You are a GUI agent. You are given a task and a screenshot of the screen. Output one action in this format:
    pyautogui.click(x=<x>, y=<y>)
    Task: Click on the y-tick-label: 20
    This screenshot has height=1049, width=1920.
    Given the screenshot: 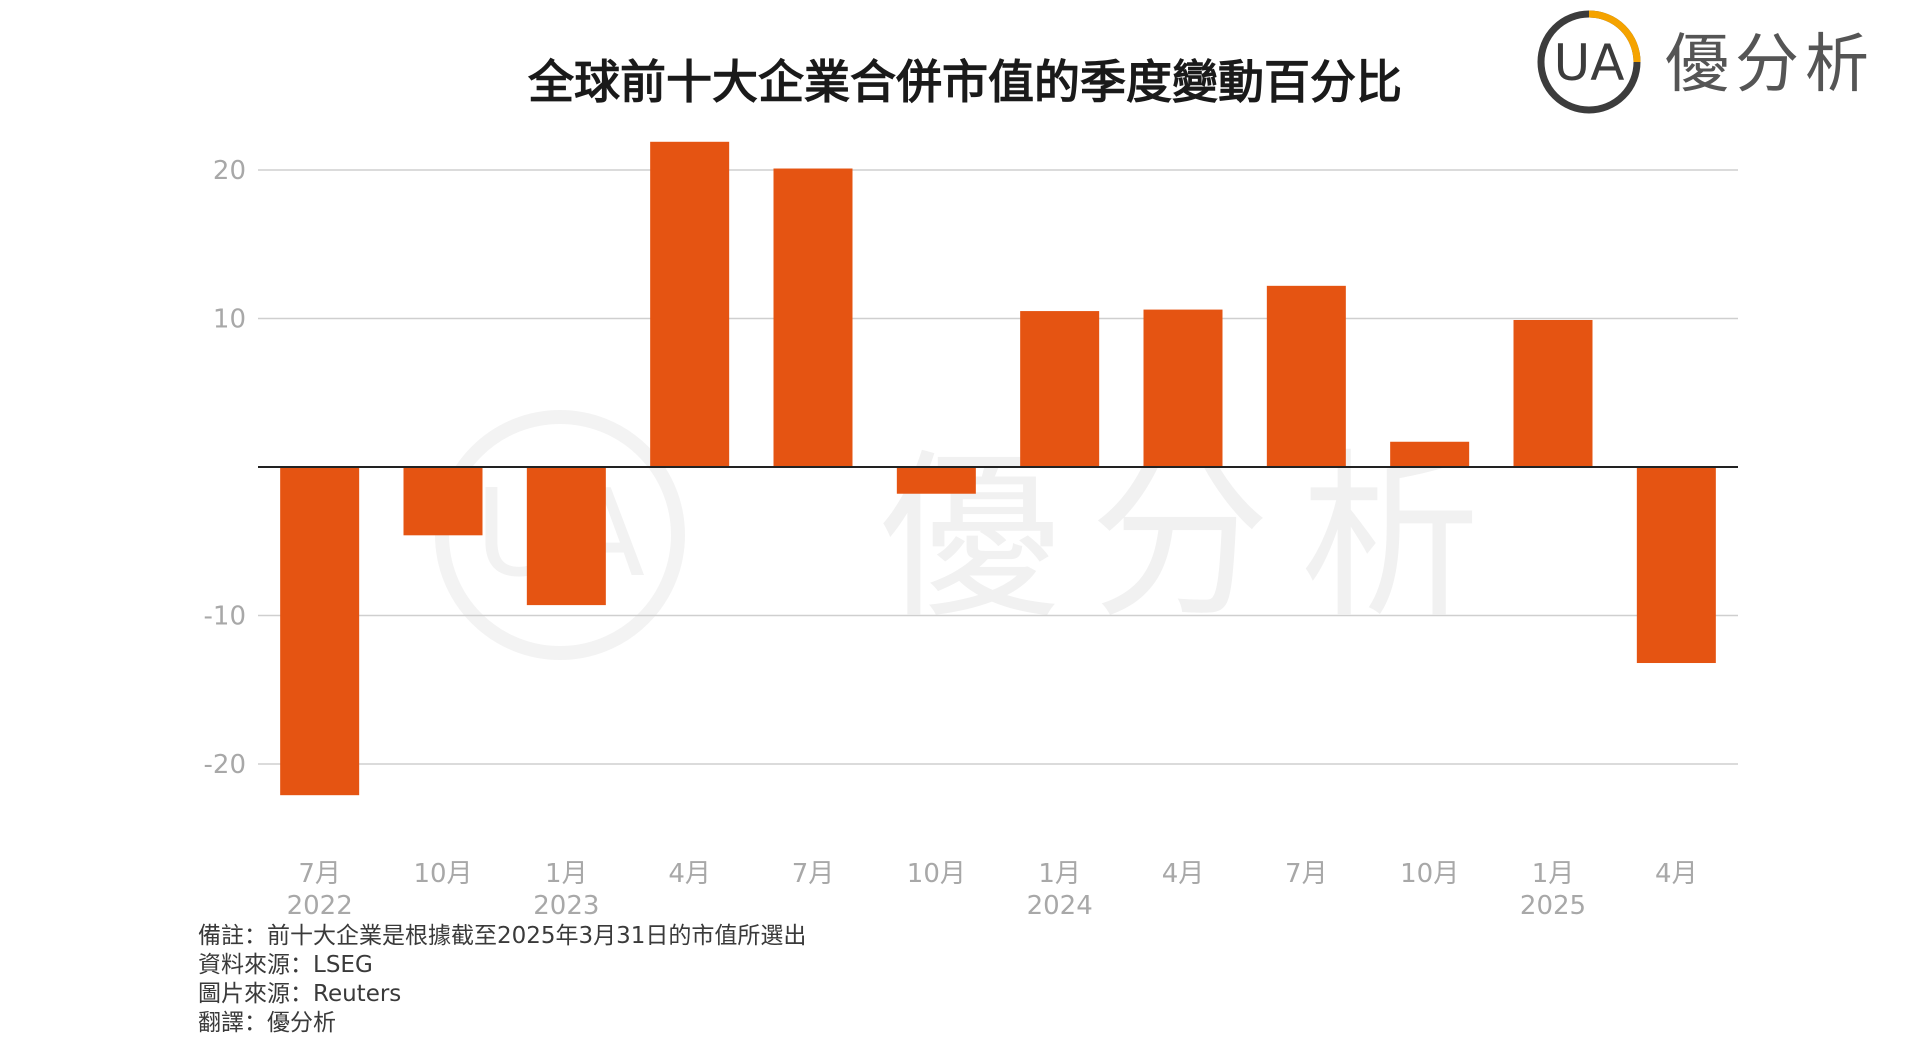 What is the action you would take?
    pyautogui.click(x=229, y=171)
    